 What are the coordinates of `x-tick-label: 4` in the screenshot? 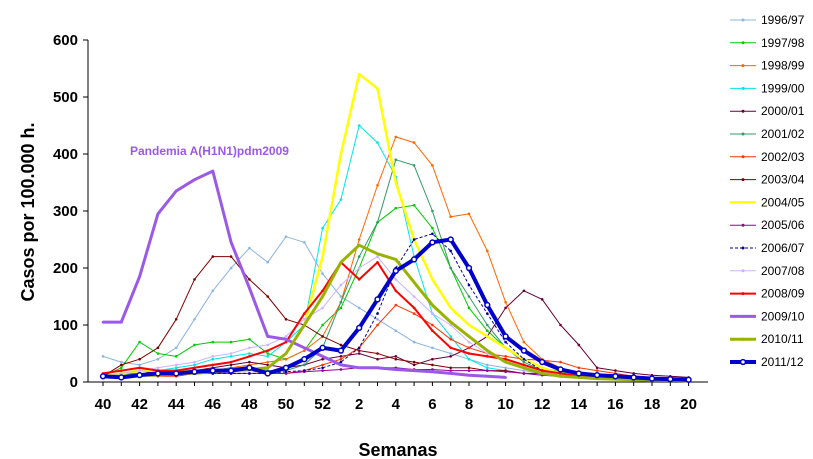 It's located at (396, 404).